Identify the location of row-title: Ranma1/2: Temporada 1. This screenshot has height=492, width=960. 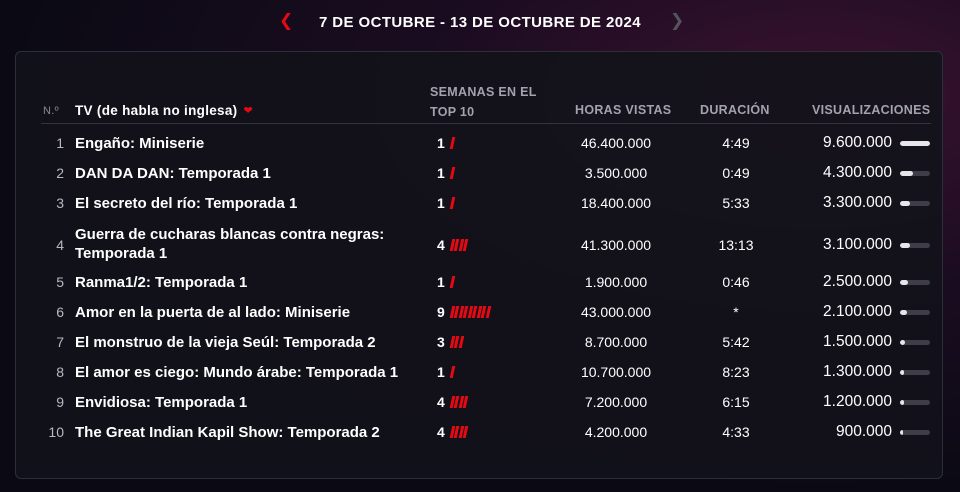
(161, 282).